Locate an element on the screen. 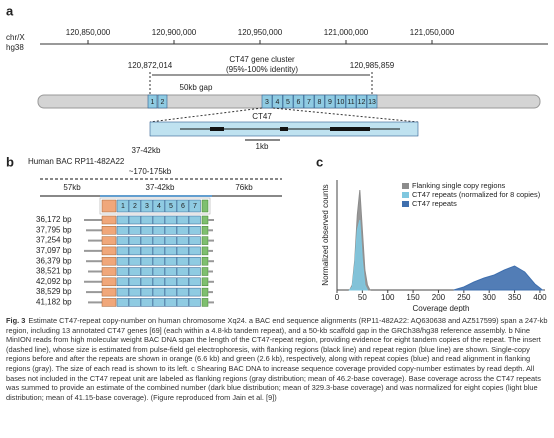 This screenshot has width=554, height=438. gap-label: 50kb gap is located at coordinates (196, 87).